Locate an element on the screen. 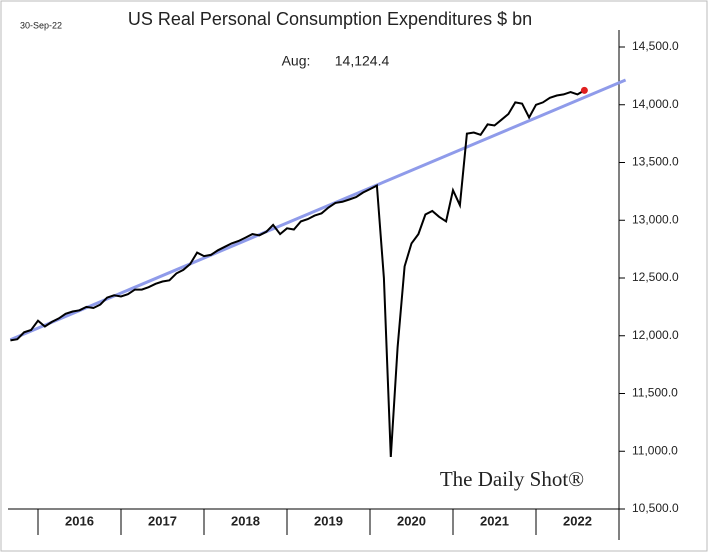  y-tick-label: 14,500.0 is located at coordinates (655, 46).